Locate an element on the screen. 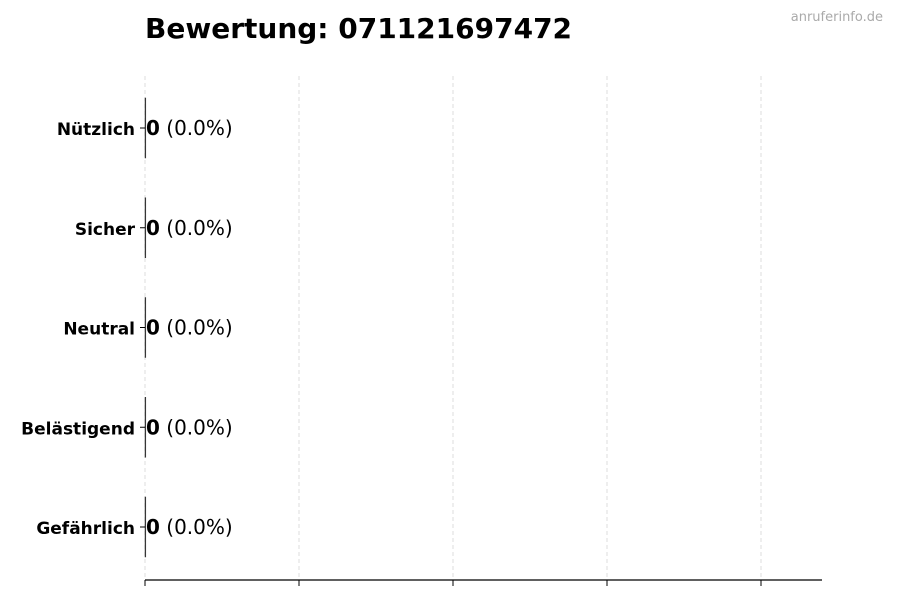 The height and width of the screenshot is (600, 900). category-label: Nützlich is located at coordinates (96, 130).